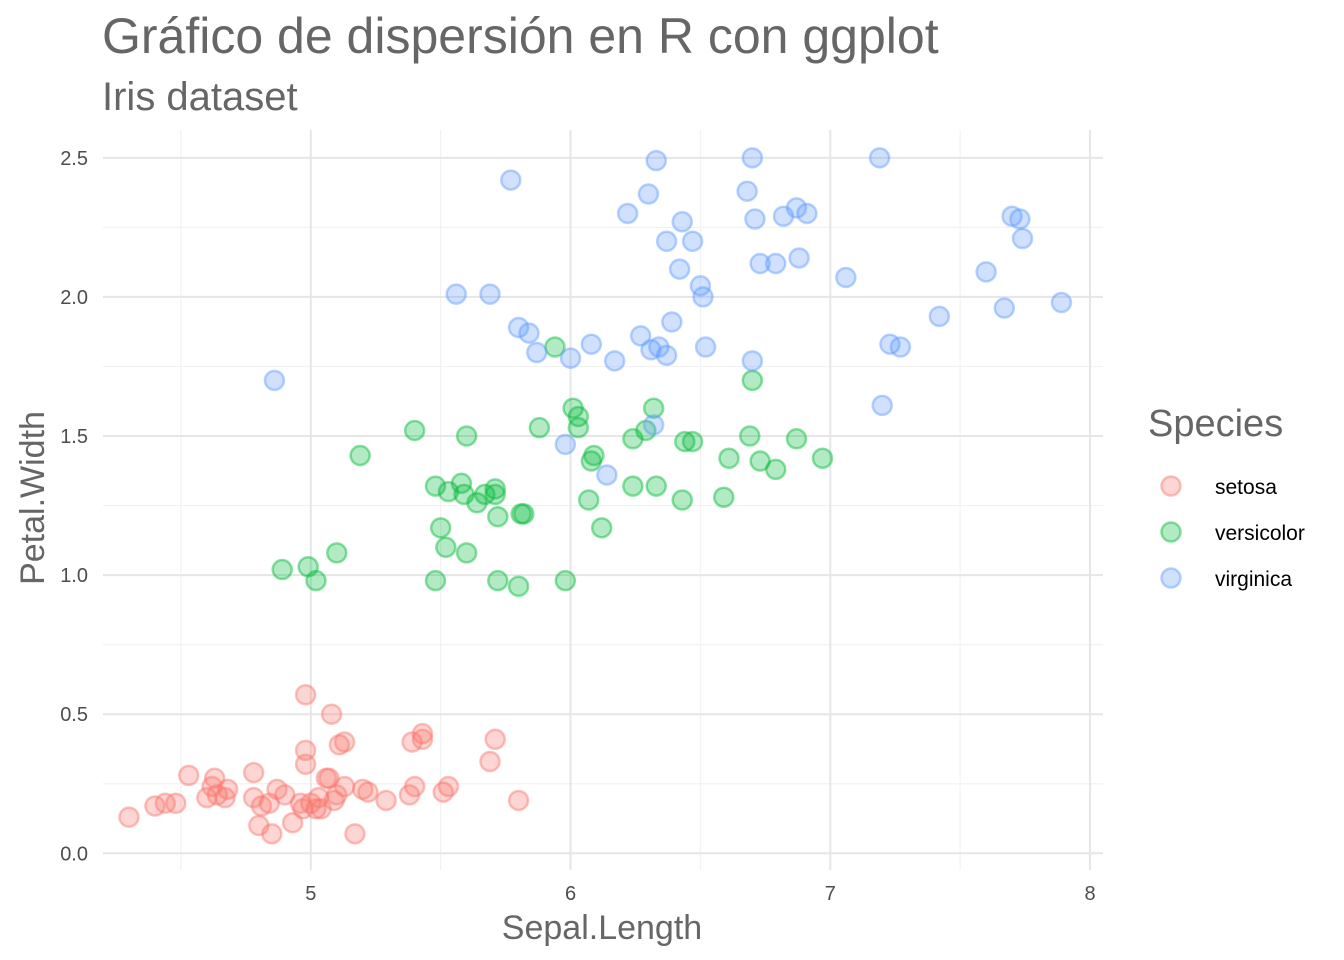 The width and height of the screenshot is (1344, 960). I want to click on x-tick-label: 8, so click(1089, 894).